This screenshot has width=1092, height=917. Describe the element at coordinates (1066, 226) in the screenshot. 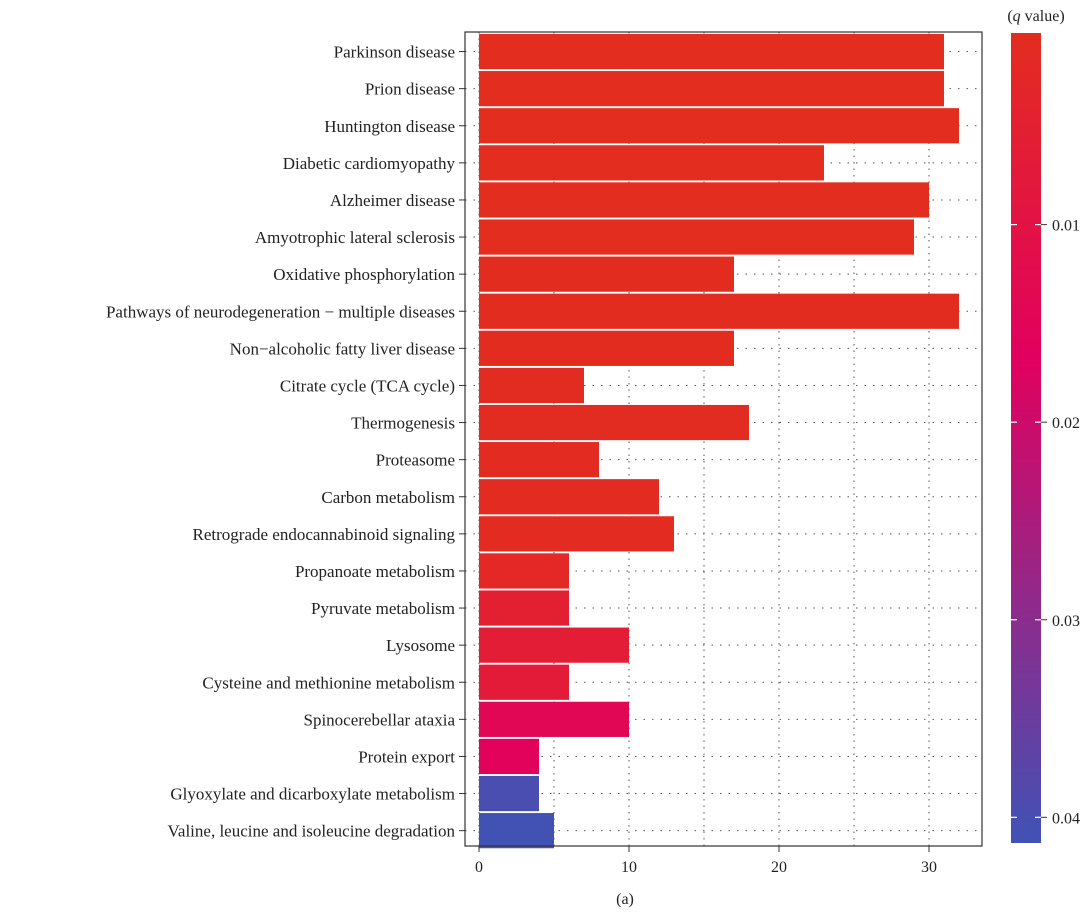

I see `legend-tick-label: 0.01` at that location.